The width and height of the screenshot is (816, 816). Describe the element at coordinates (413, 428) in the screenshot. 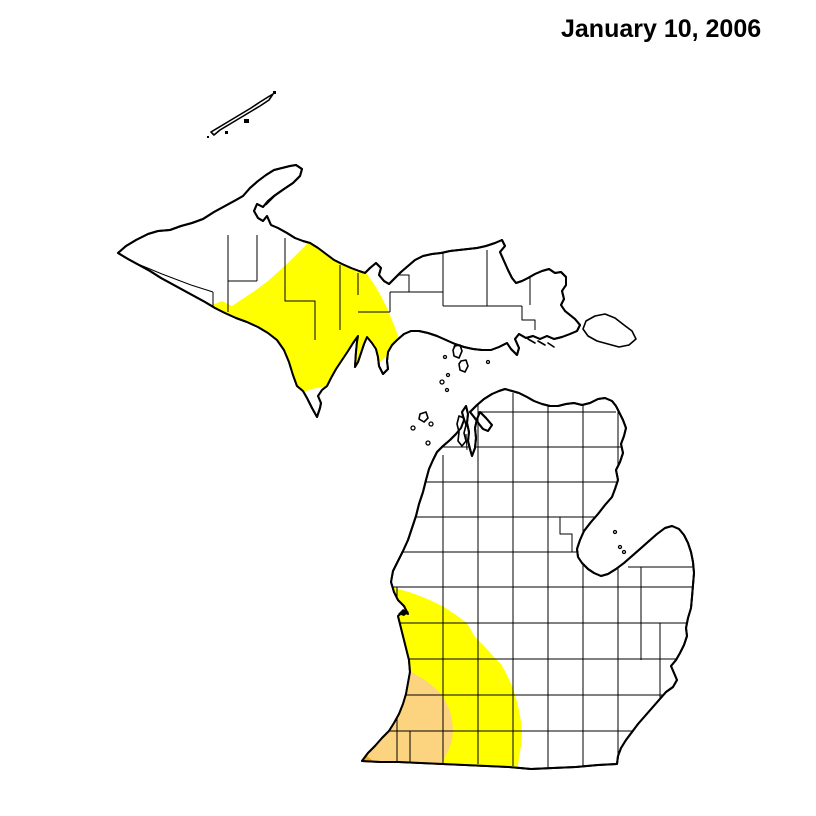

I see `small-island` at that location.